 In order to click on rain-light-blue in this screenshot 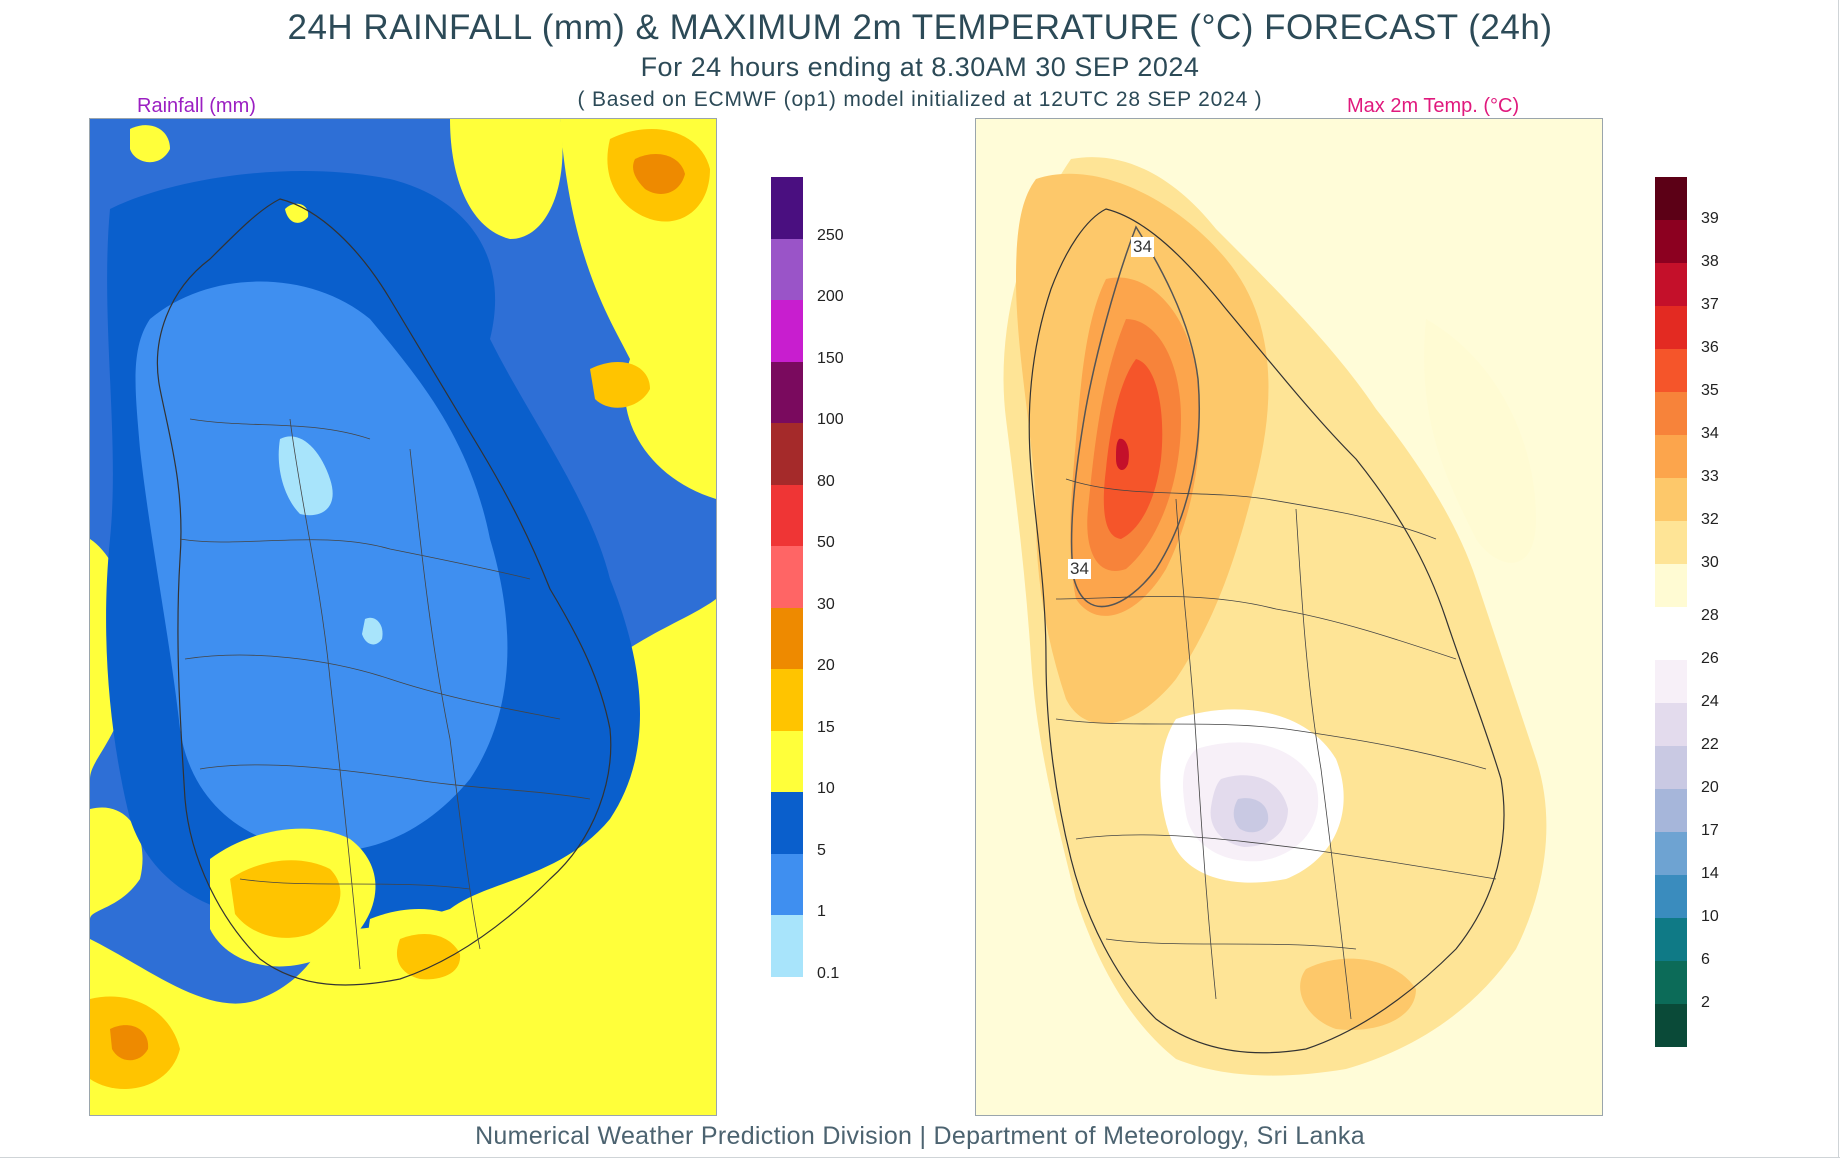, I will do `click(321, 566)`.